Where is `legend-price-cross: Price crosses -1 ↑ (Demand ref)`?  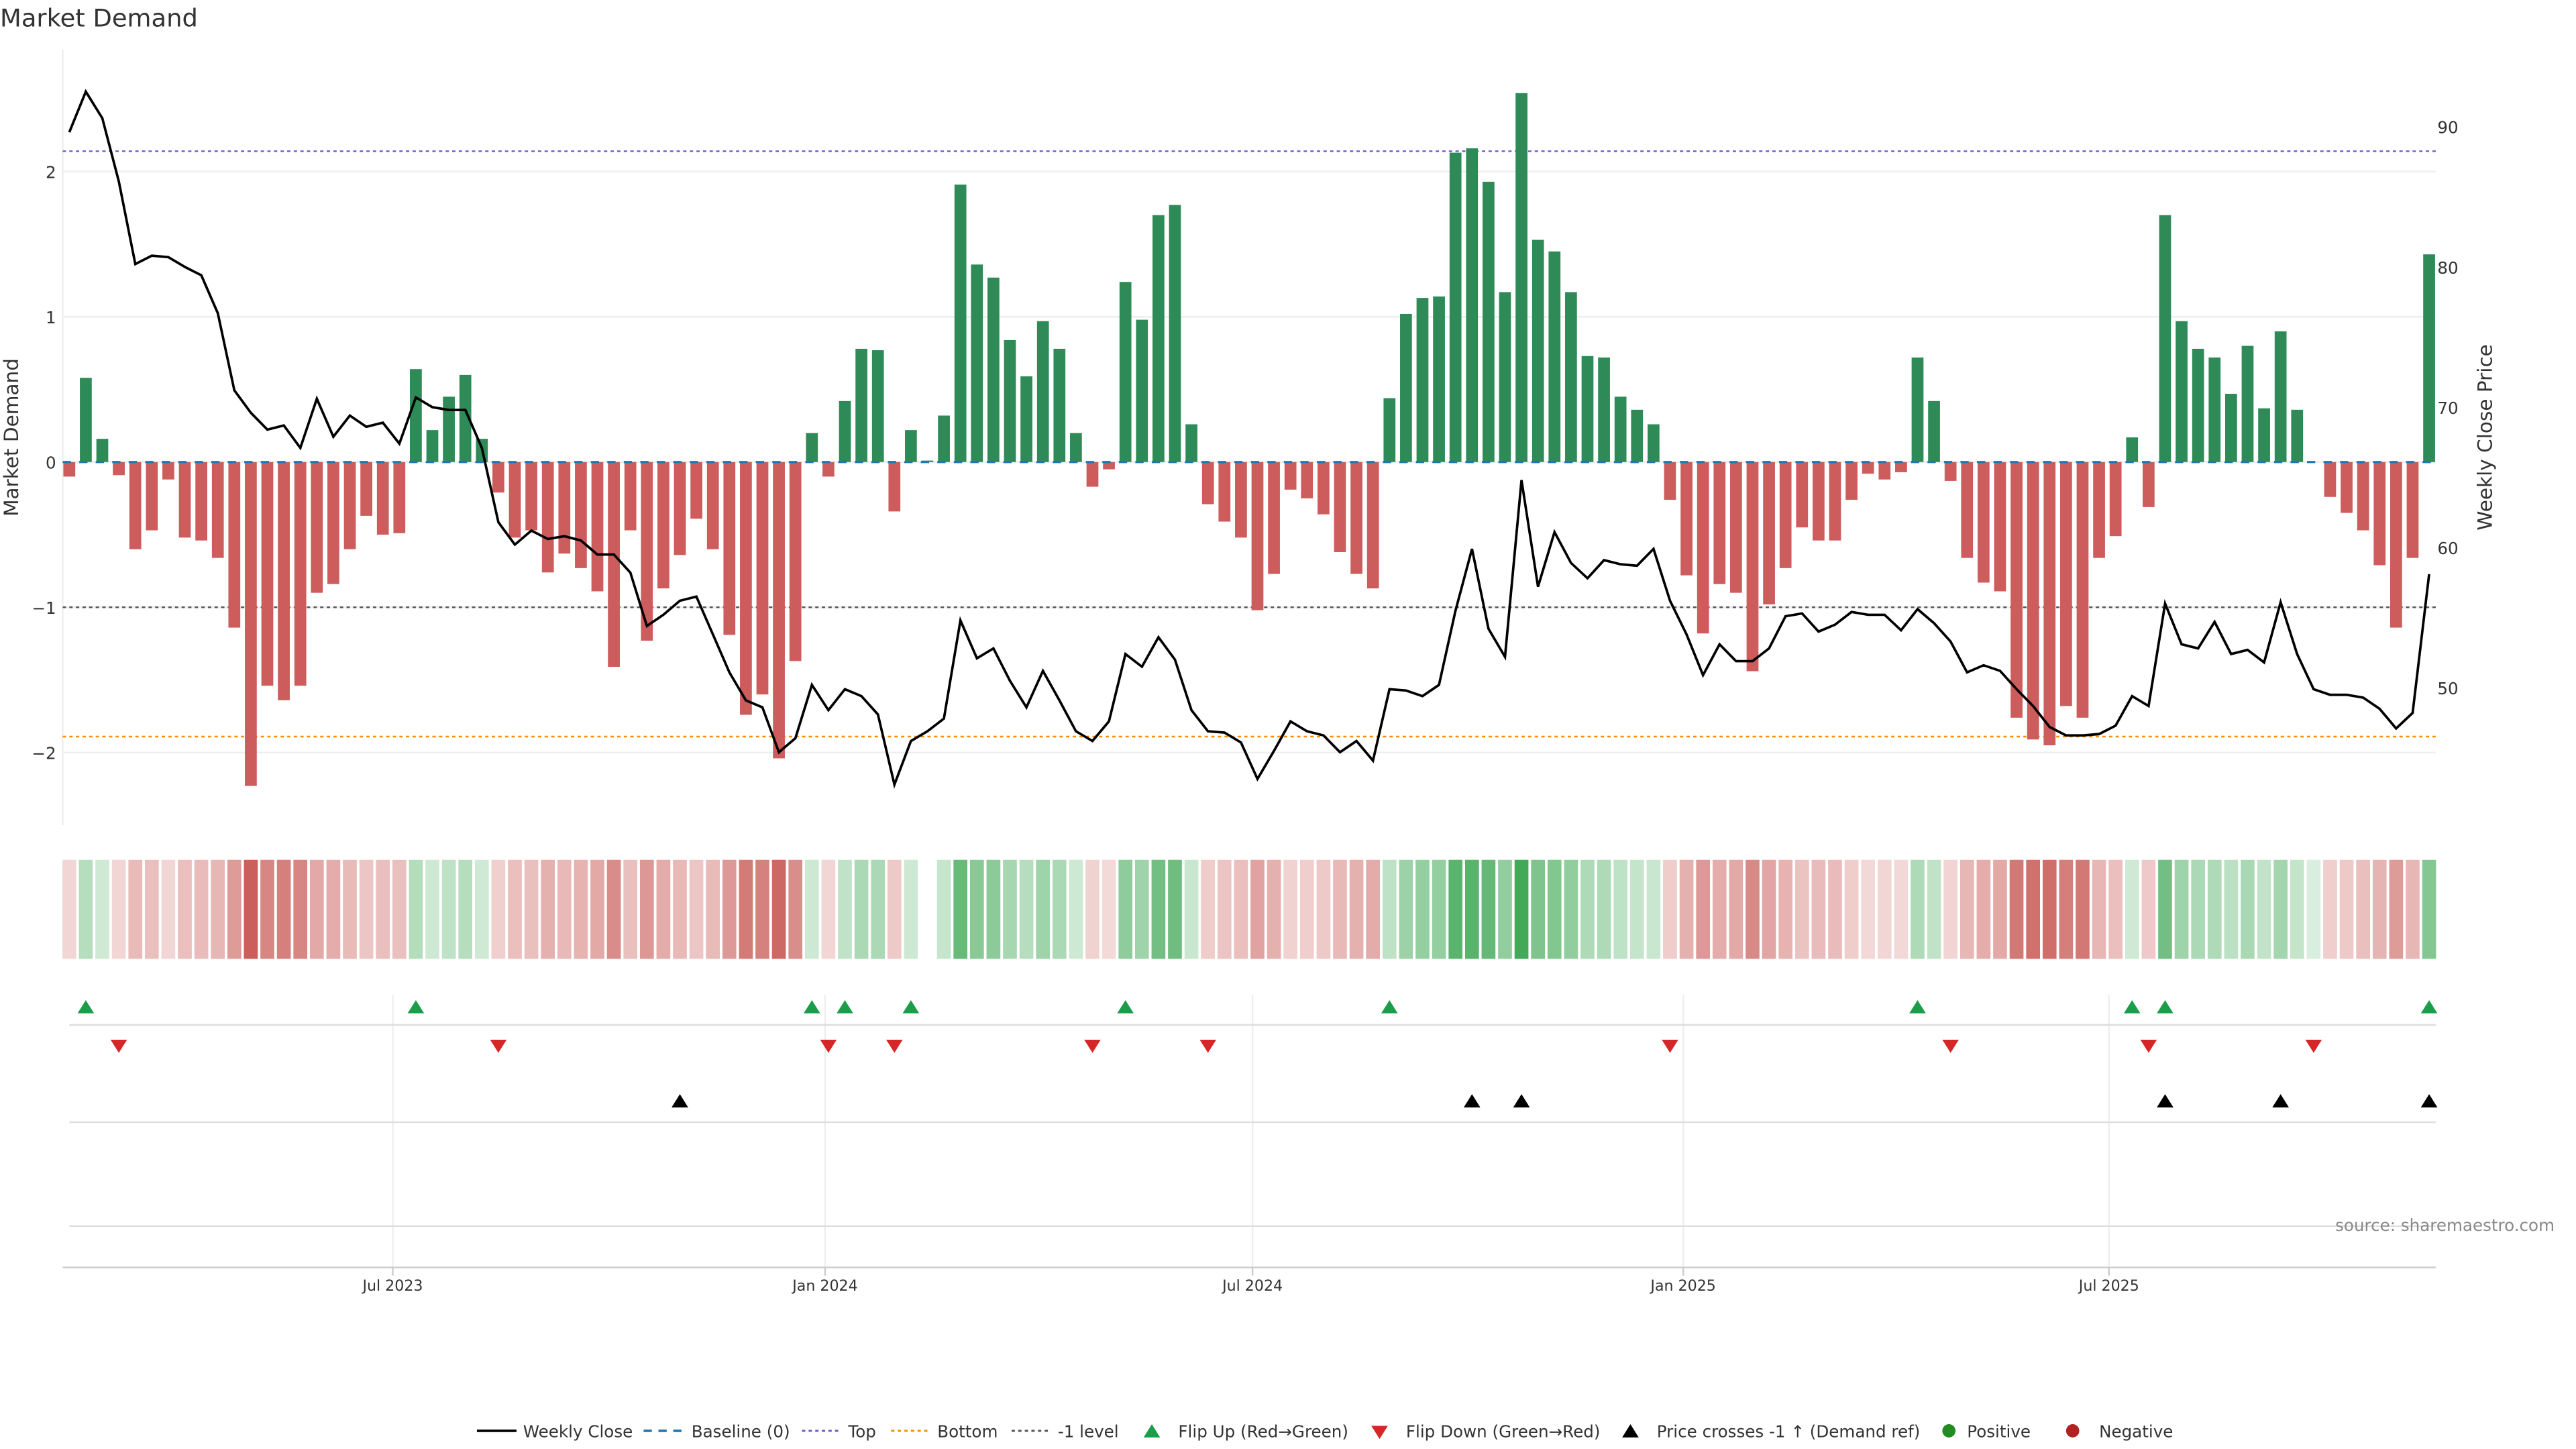
legend-price-cross: Price crosses -1 ↑ (Demand ref) is located at coordinates (1789, 1432).